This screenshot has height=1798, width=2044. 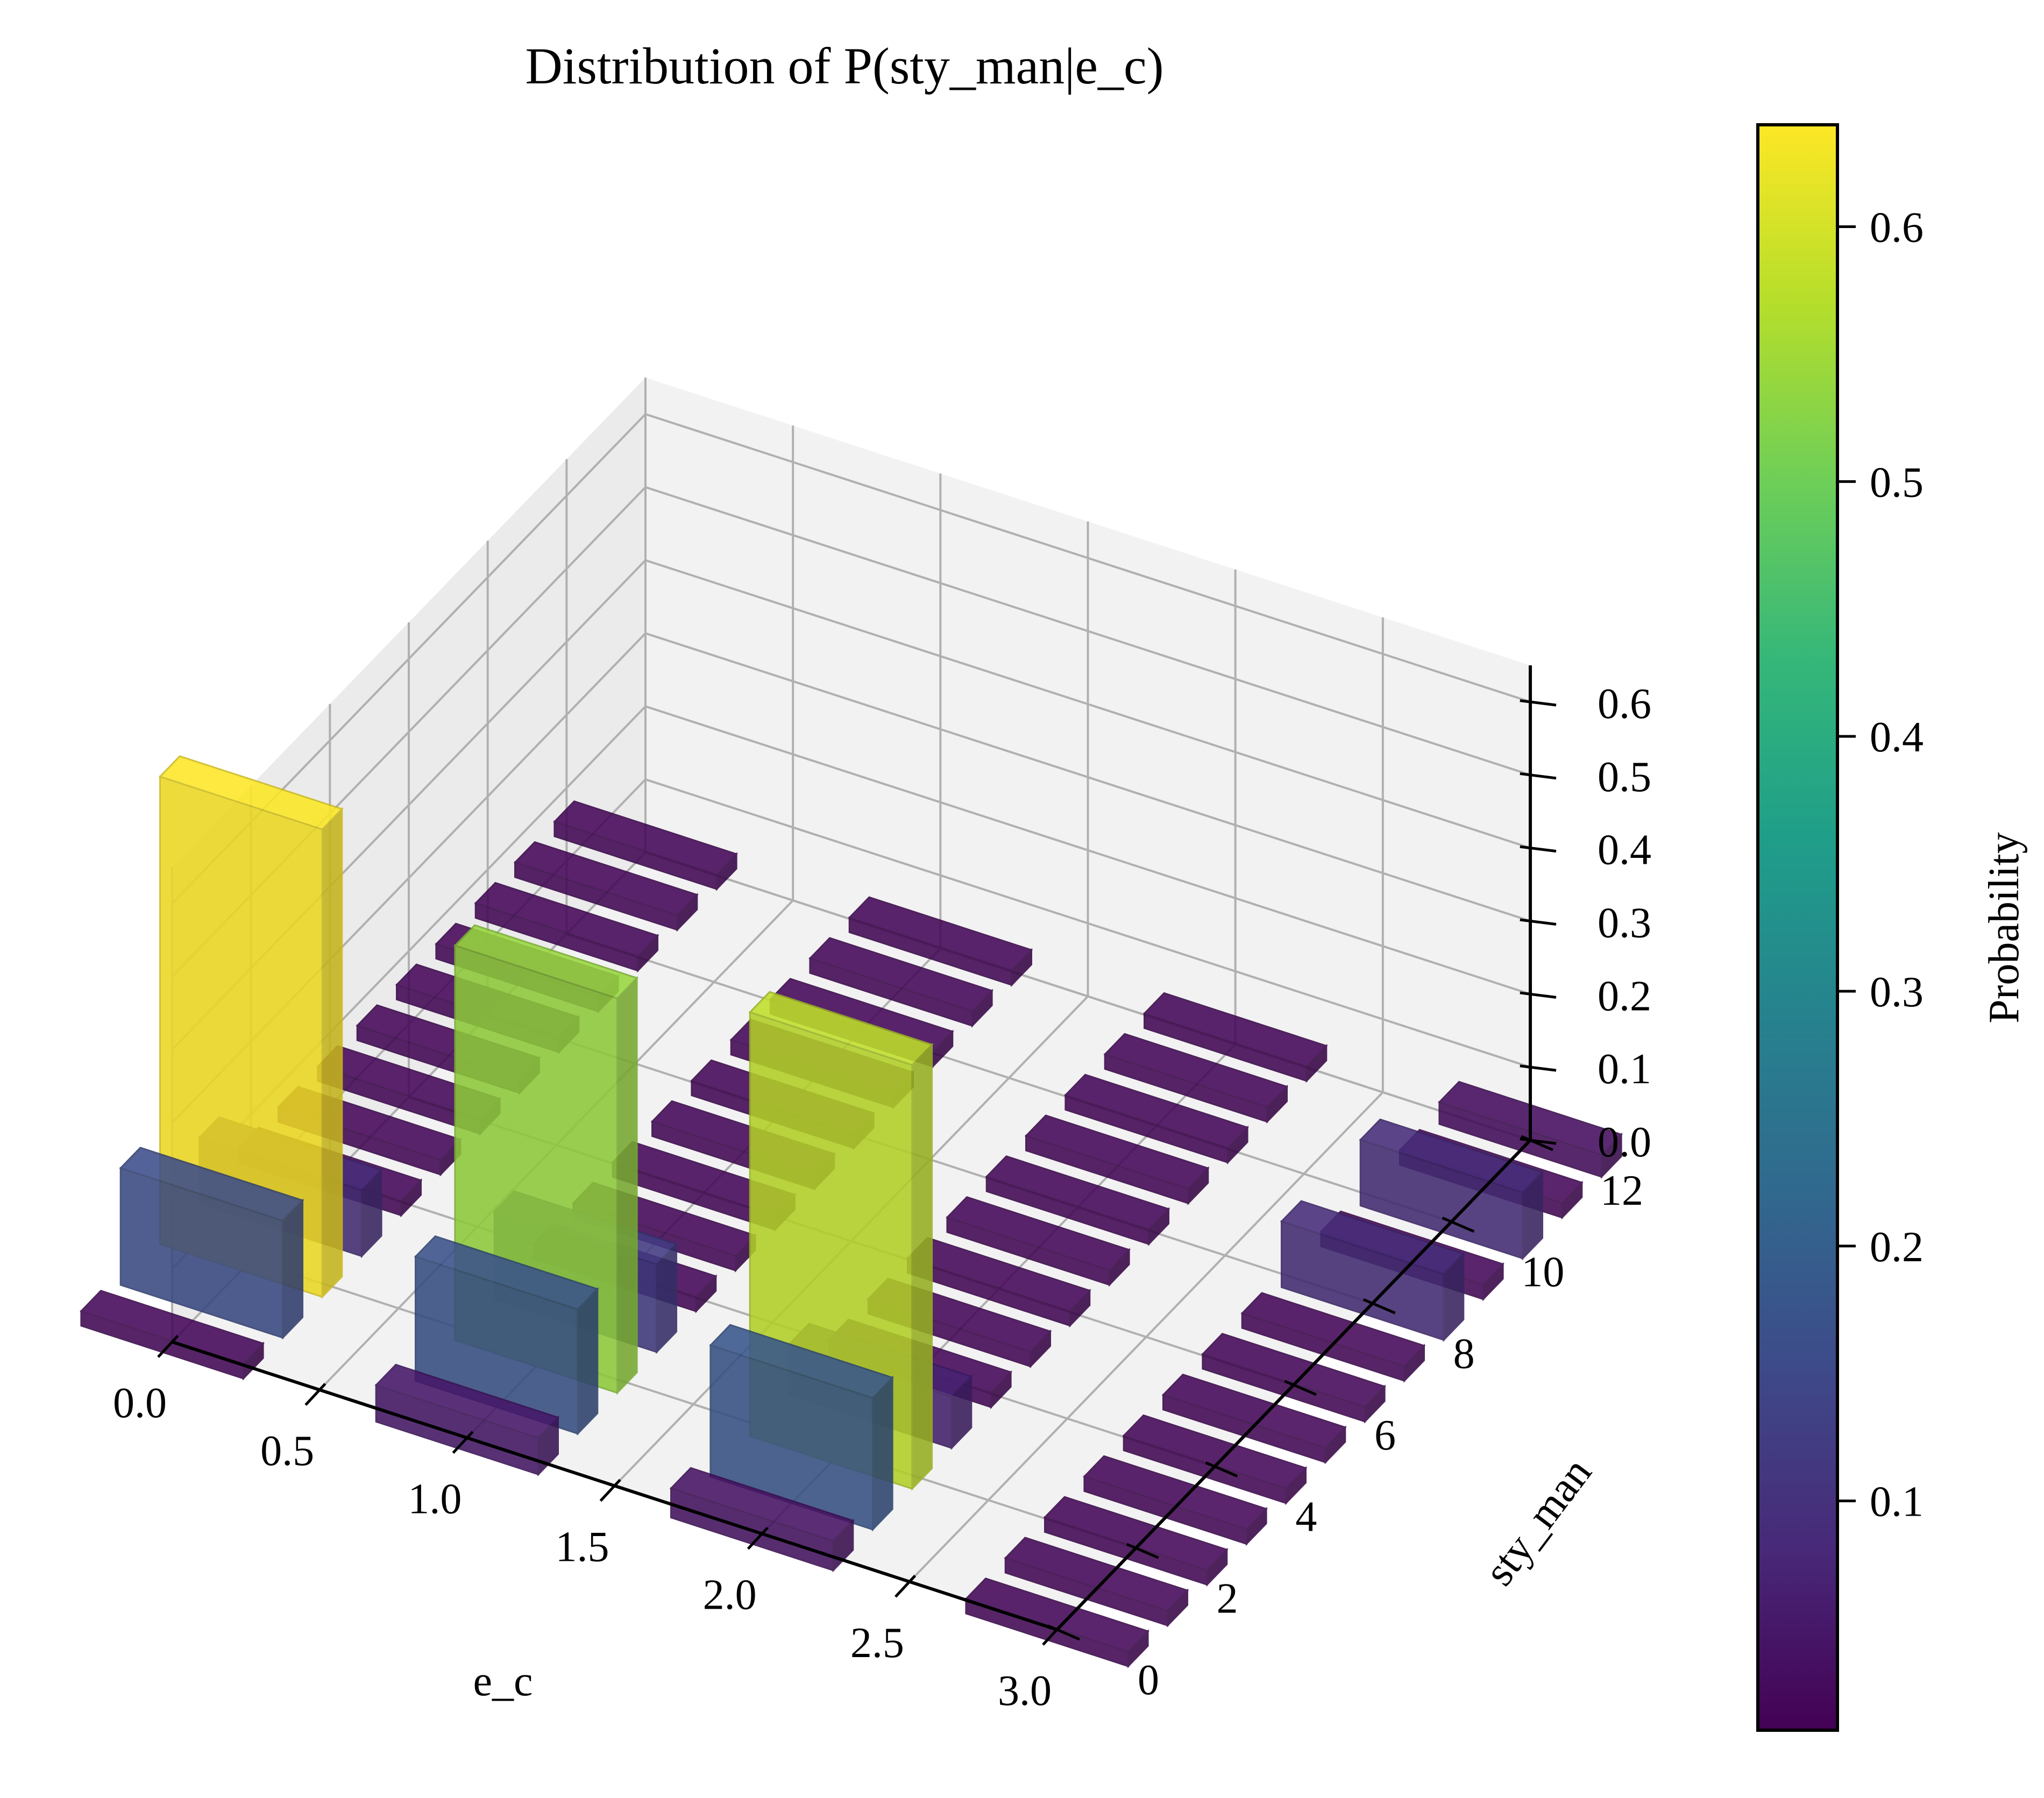 I want to click on z-tick-label: 0.3, so click(x=1624, y=923).